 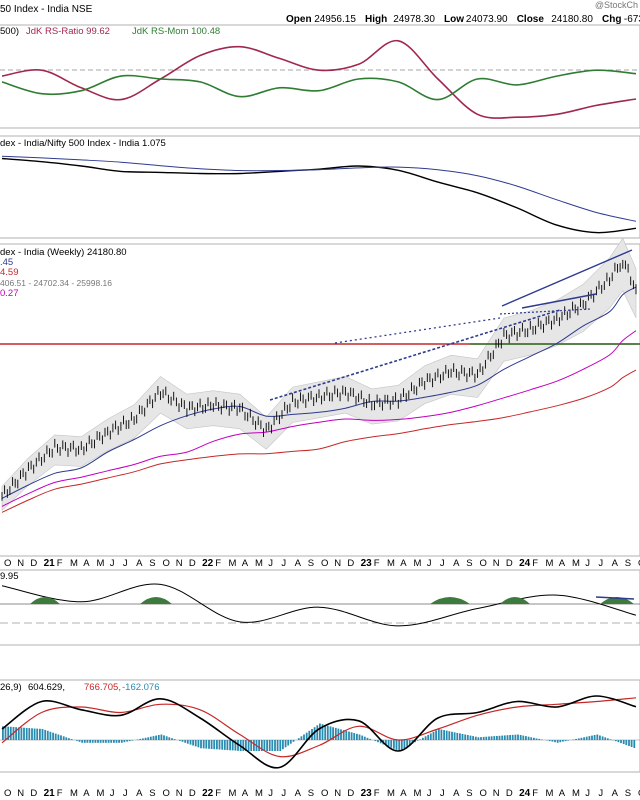 I want to click on ohlc-value-low: 24073.90, so click(x=487, y=19).